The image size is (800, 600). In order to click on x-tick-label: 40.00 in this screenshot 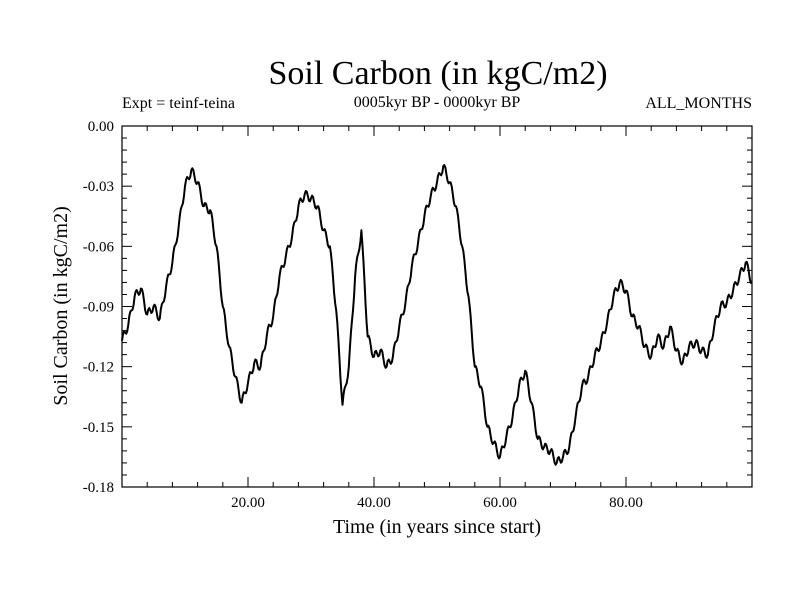, I will do `click(374, 503)`.